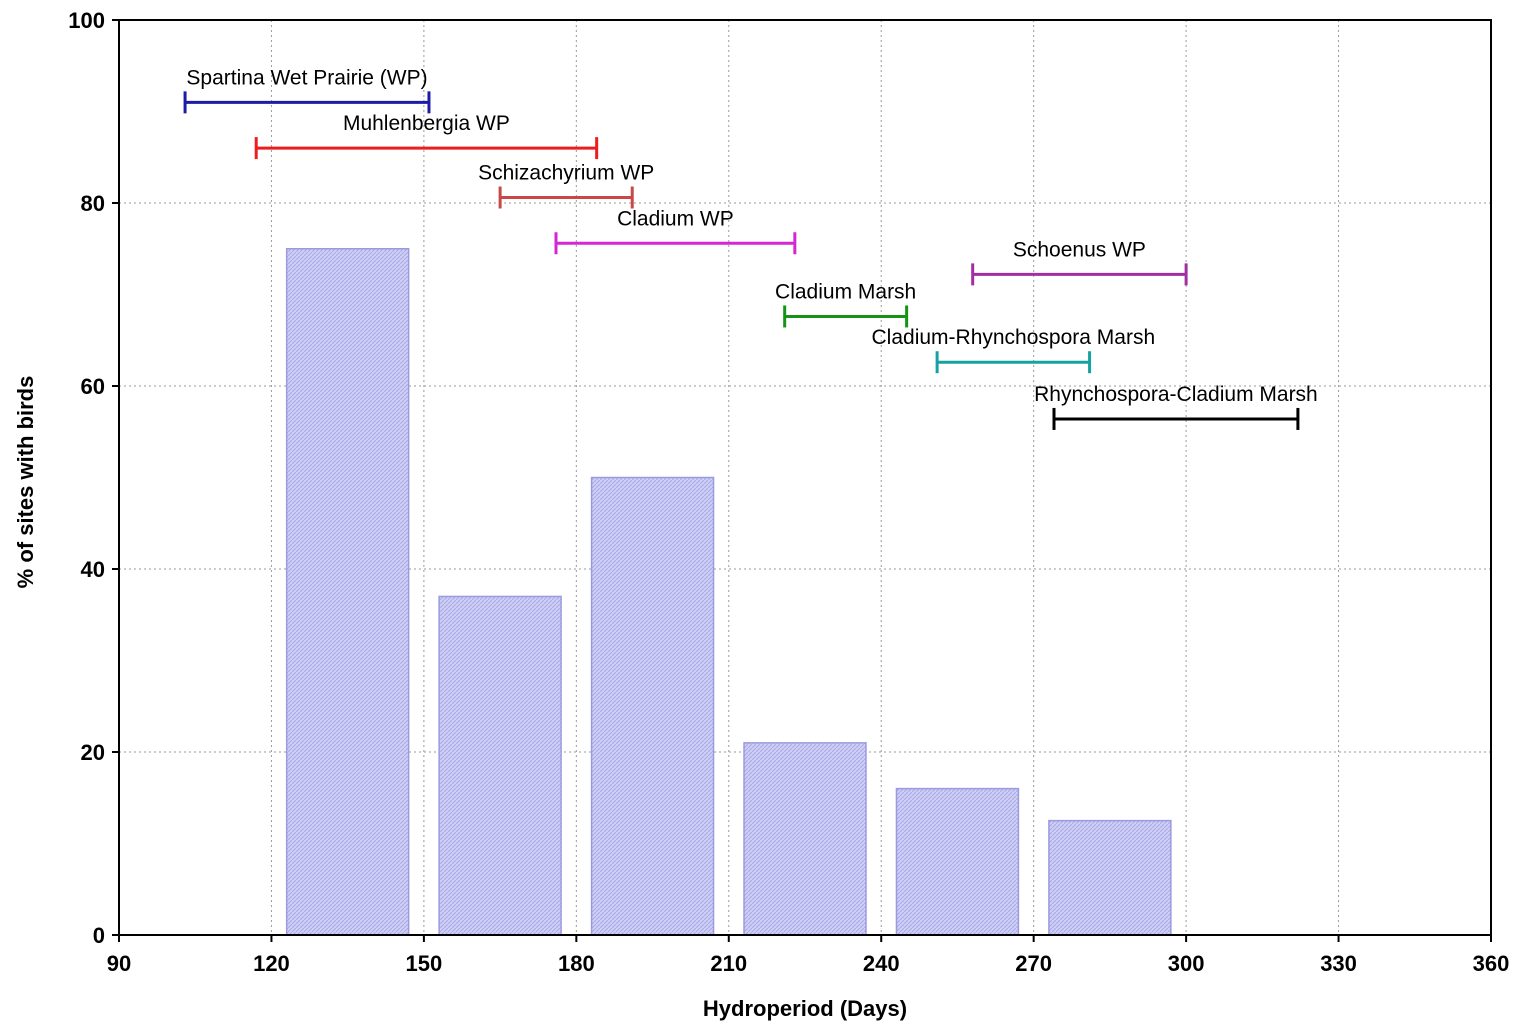  I want to click on range-label: Schoenus WP, so click(1079, 249).